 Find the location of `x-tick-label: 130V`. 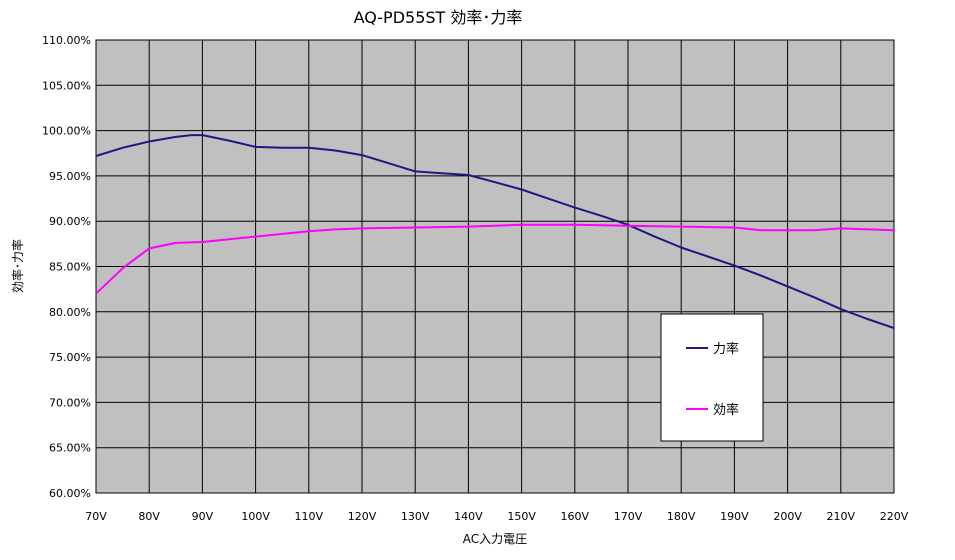

x-tick-label: 130V is located at coordinates (415, 516).